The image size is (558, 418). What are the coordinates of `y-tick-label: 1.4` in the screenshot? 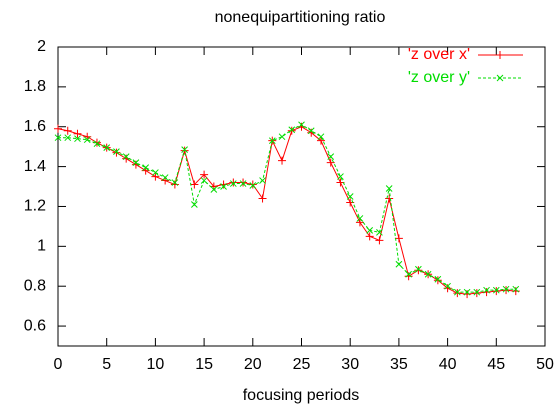 It's located at (35, 166).